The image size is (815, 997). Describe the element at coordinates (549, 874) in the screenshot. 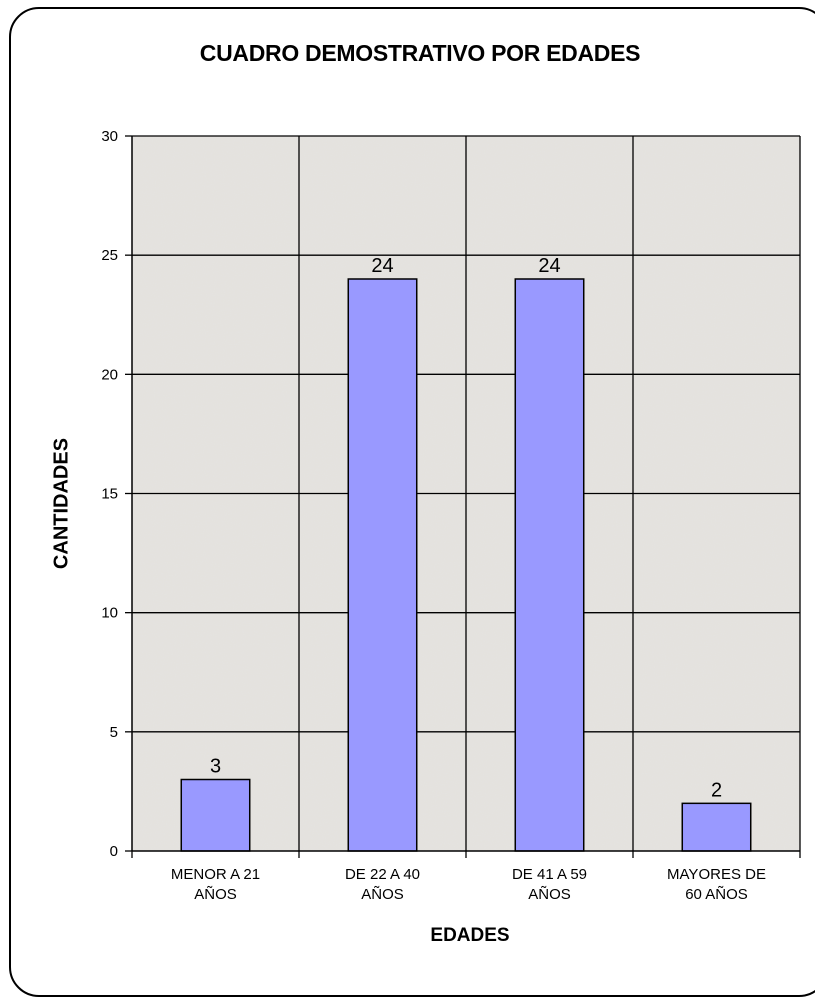

I see `x-tick-label: DE 41 A 59` at that location.